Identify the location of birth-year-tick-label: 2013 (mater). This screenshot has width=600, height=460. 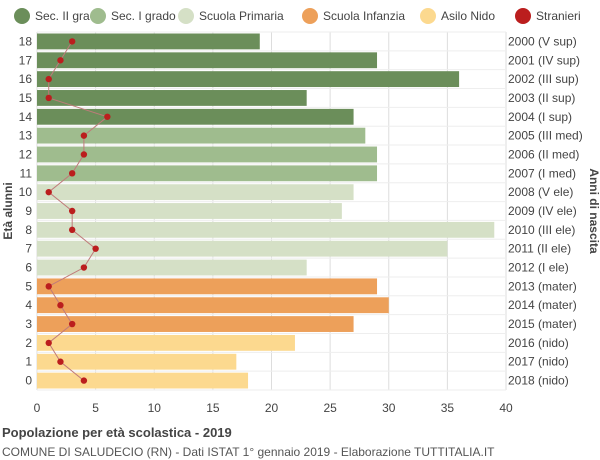
(542, 286).